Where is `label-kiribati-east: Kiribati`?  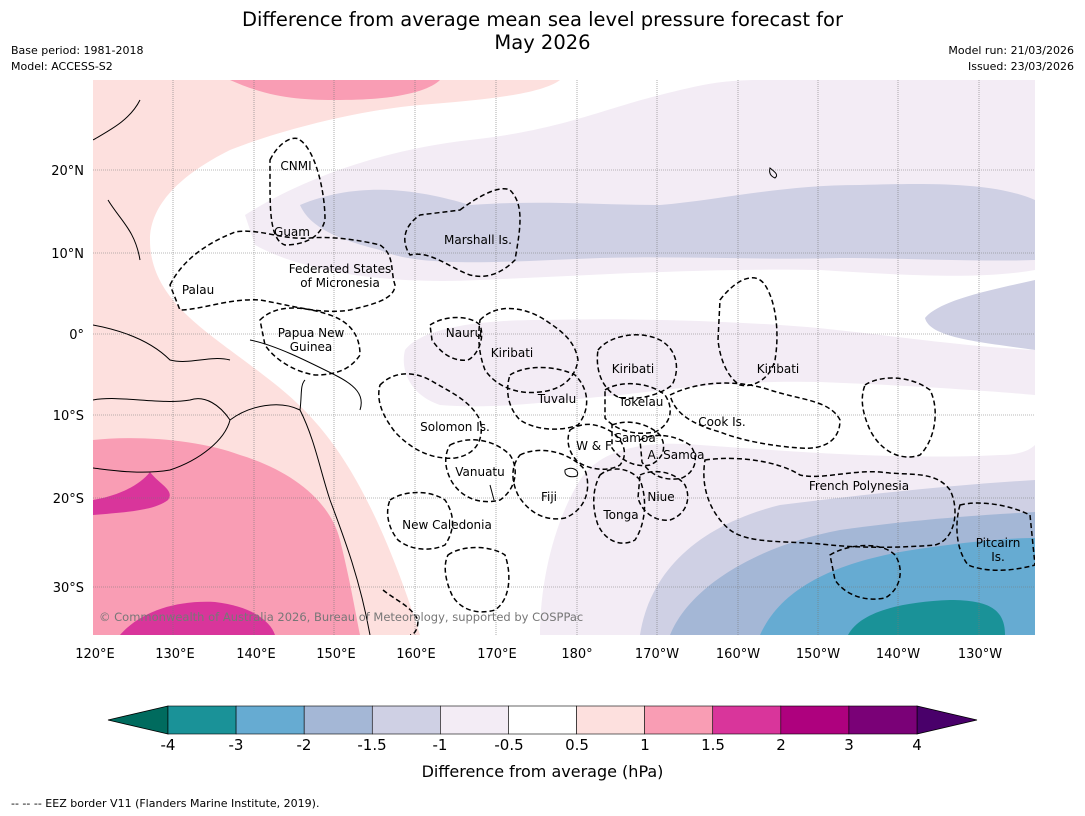
label-kiribati-east: Kiribati is located at coordinates (778, 369).